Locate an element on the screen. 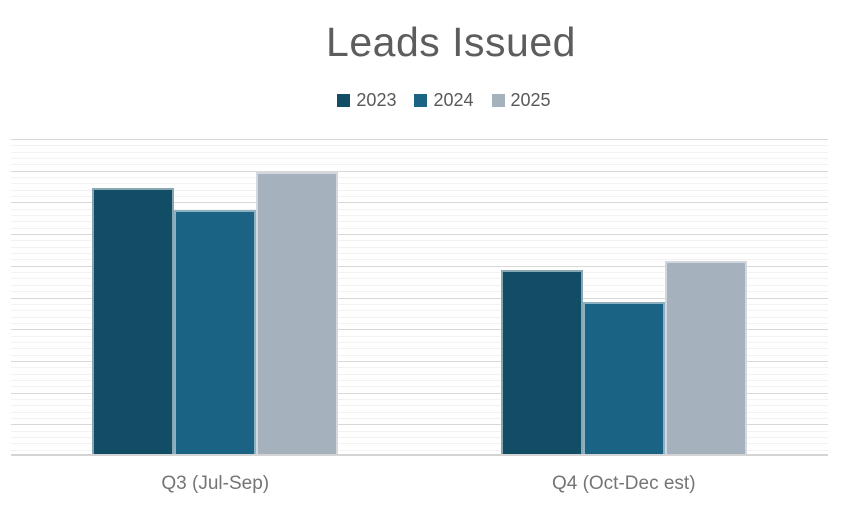 This screenshot has height=506, width=842. bar-2023-q4 is located at coordinates (541, 362).